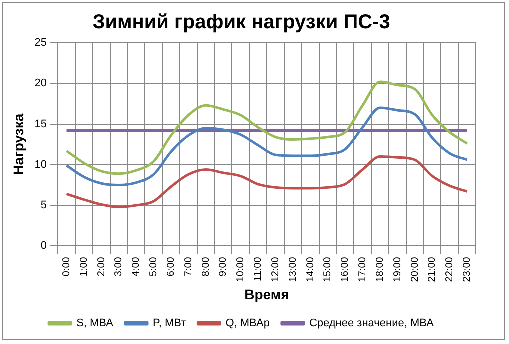 This screenshot has height=344, width=509. Describe the element at coordinates (346, 269) in the screenshot. I see `x-tick-label: 16:00` at that location.